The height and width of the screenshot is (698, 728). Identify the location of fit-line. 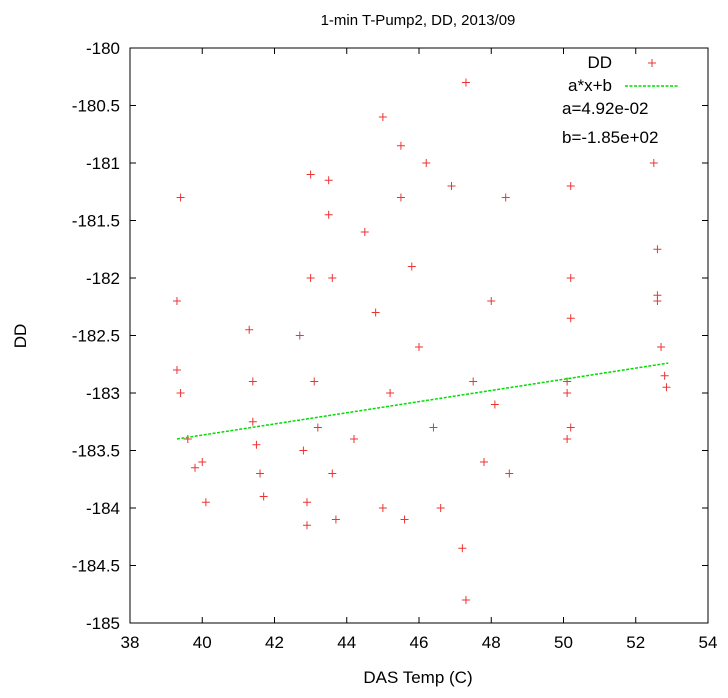
(422, 401).